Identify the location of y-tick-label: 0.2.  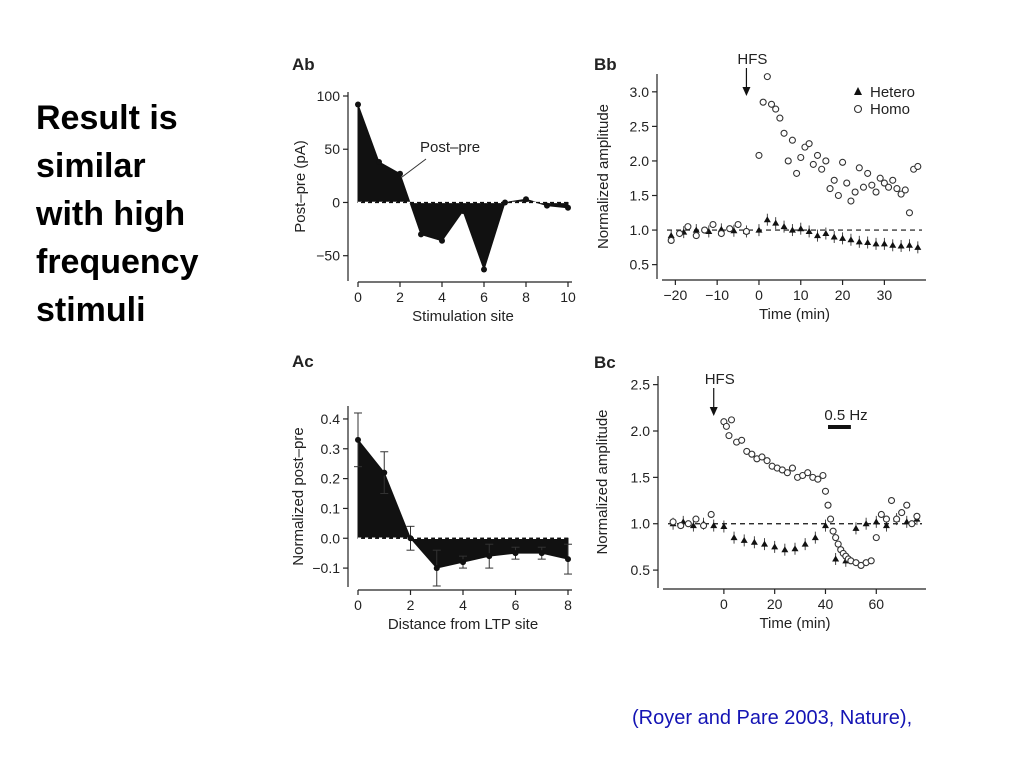
(331, 479).